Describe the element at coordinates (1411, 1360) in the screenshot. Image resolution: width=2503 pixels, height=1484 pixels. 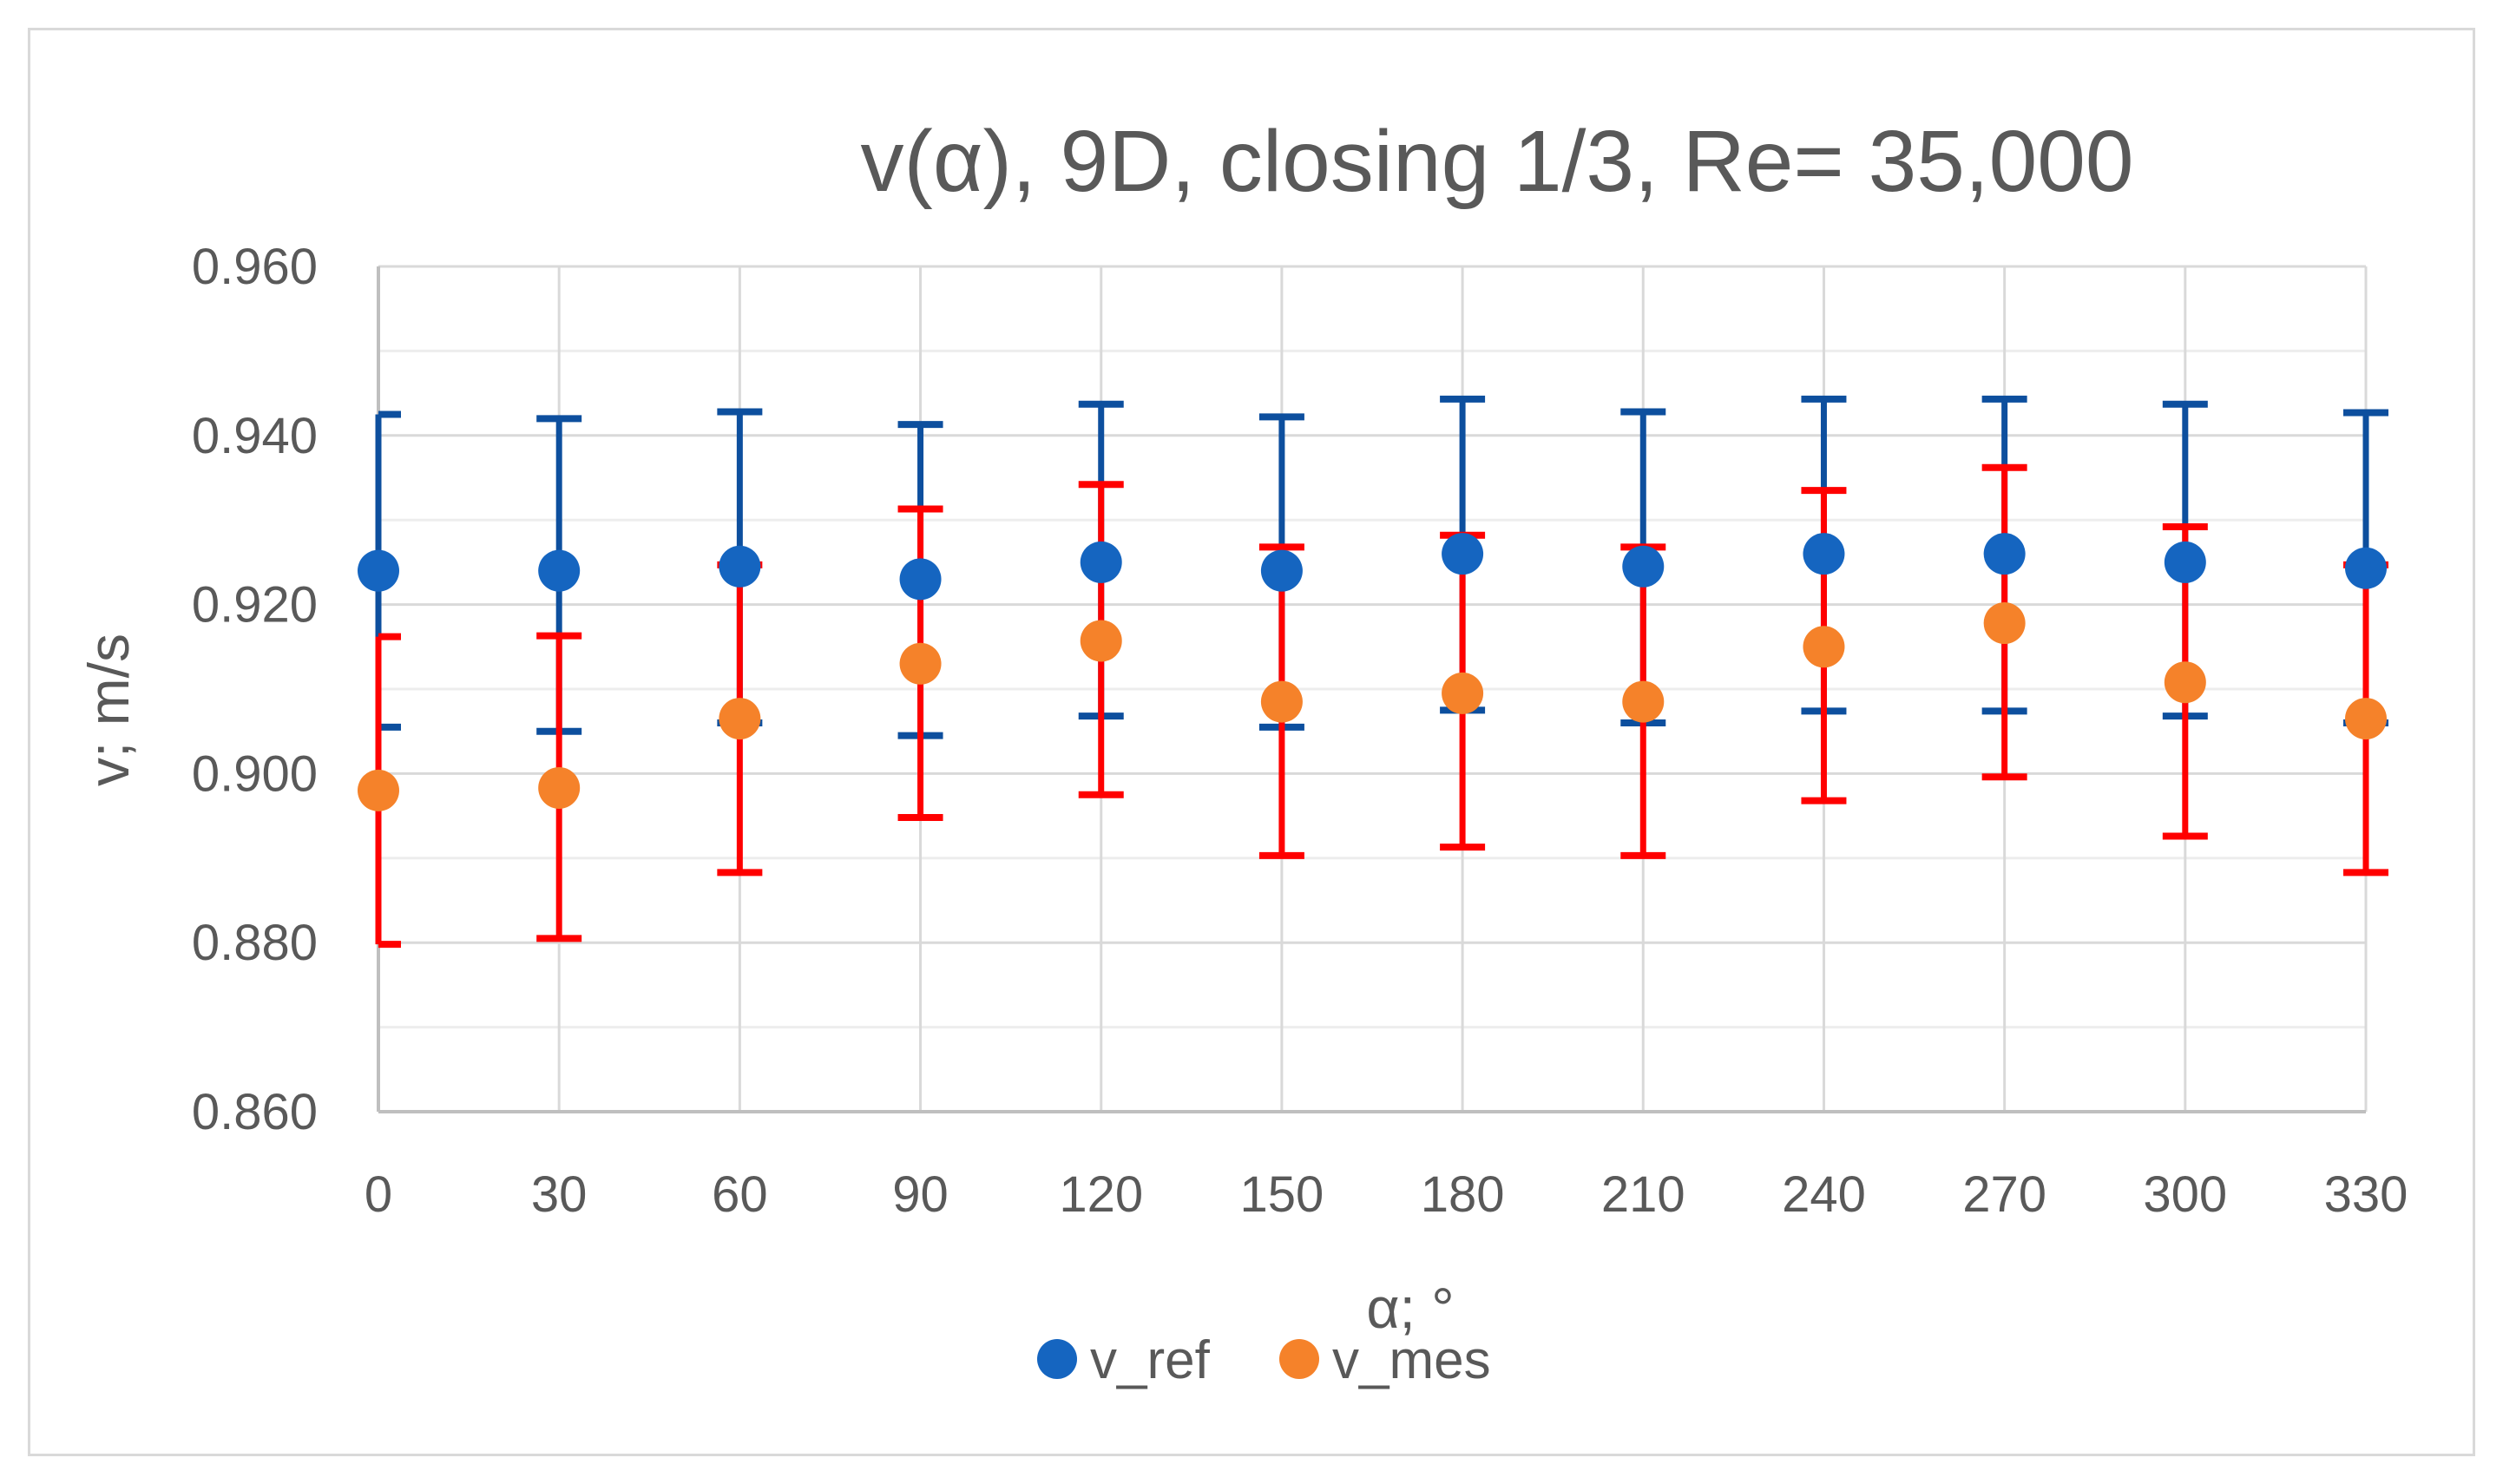
I see `legend-label-v-mes: v_mes` at that location.